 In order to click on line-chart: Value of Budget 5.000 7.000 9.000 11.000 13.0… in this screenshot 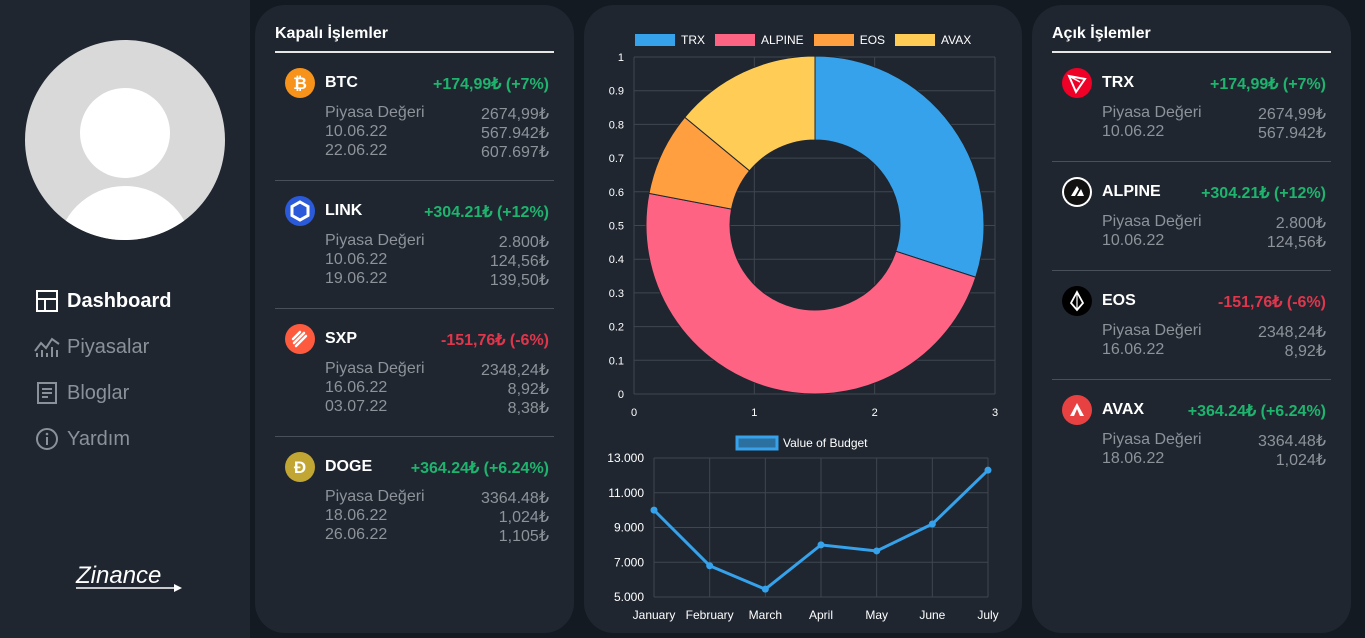, I will do `click(803, 528)`.